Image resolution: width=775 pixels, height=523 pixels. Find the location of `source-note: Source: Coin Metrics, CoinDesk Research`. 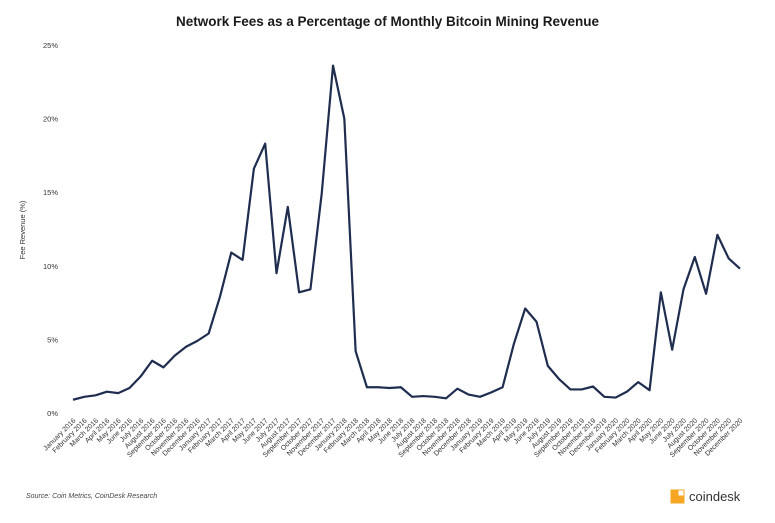

source-note: Source: Coin Metrics, CoinDesk Research is located at coordinates (92, 496).